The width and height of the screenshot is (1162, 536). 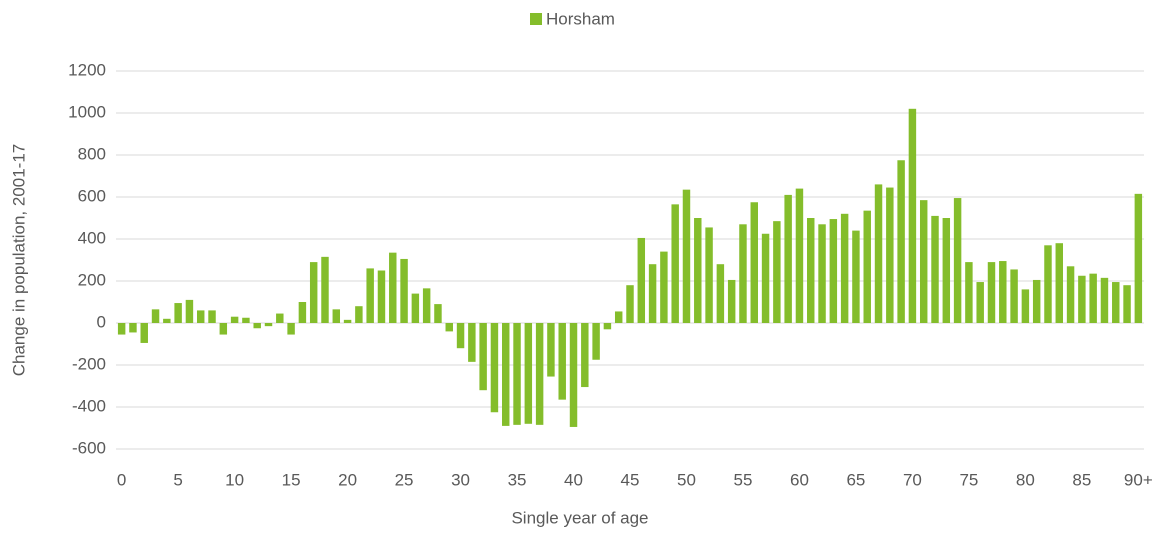 What do you see at coordinates (517, 479) in the screenshot?
I see `x-tick-label: 35` at bounding box center [517, 479].